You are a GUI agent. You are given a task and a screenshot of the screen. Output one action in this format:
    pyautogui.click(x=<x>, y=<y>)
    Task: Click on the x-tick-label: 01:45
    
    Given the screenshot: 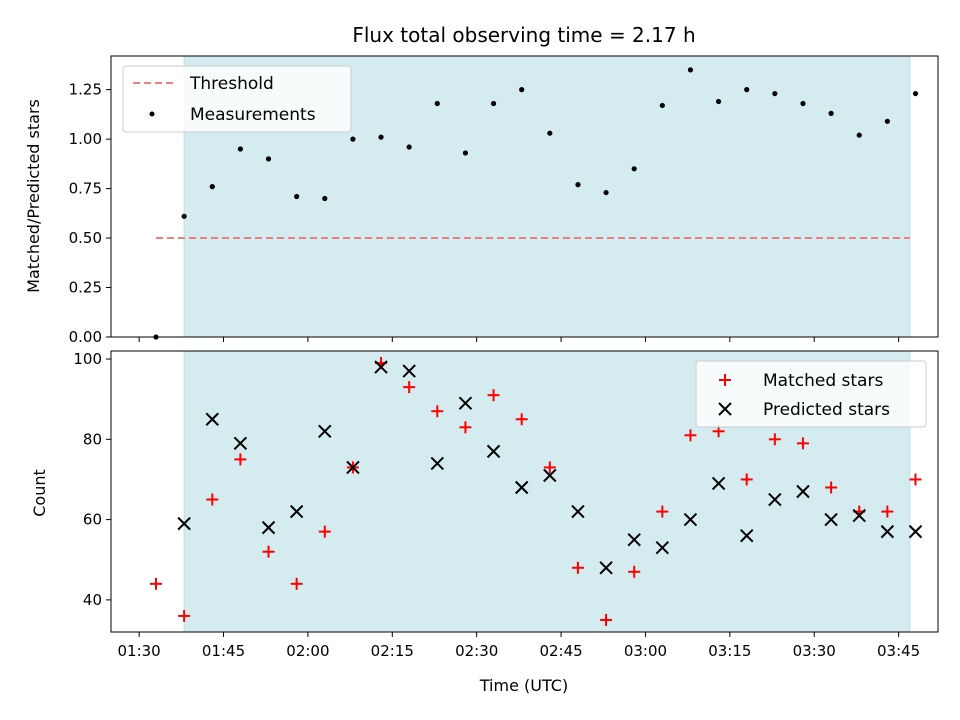 What is the action you would take?
    pyautogui.click(x=223, y=651)
    